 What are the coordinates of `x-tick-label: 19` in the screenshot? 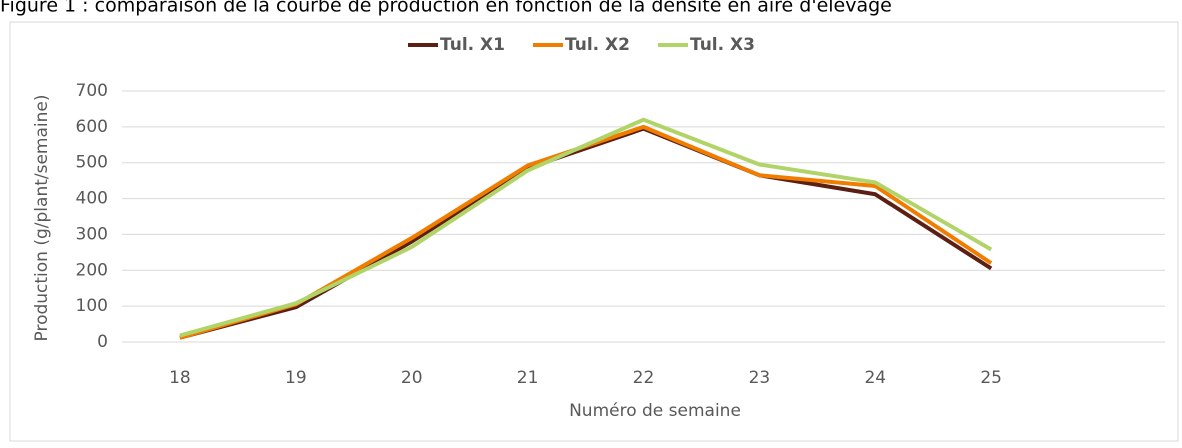 It's located at (296, 378).